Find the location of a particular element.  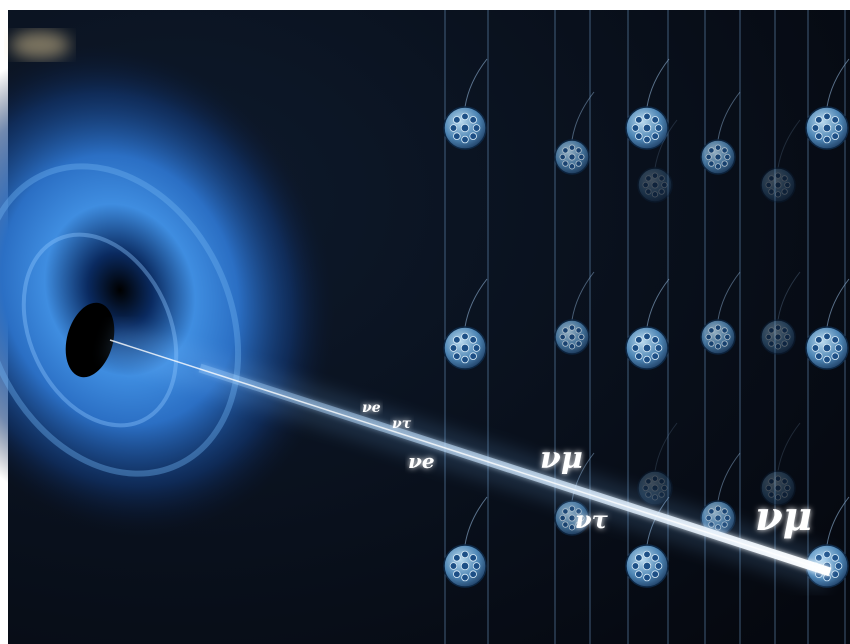

neutrino-labels: νe ντ νe νμ ντ νμ is located at coordinates (587, 470).